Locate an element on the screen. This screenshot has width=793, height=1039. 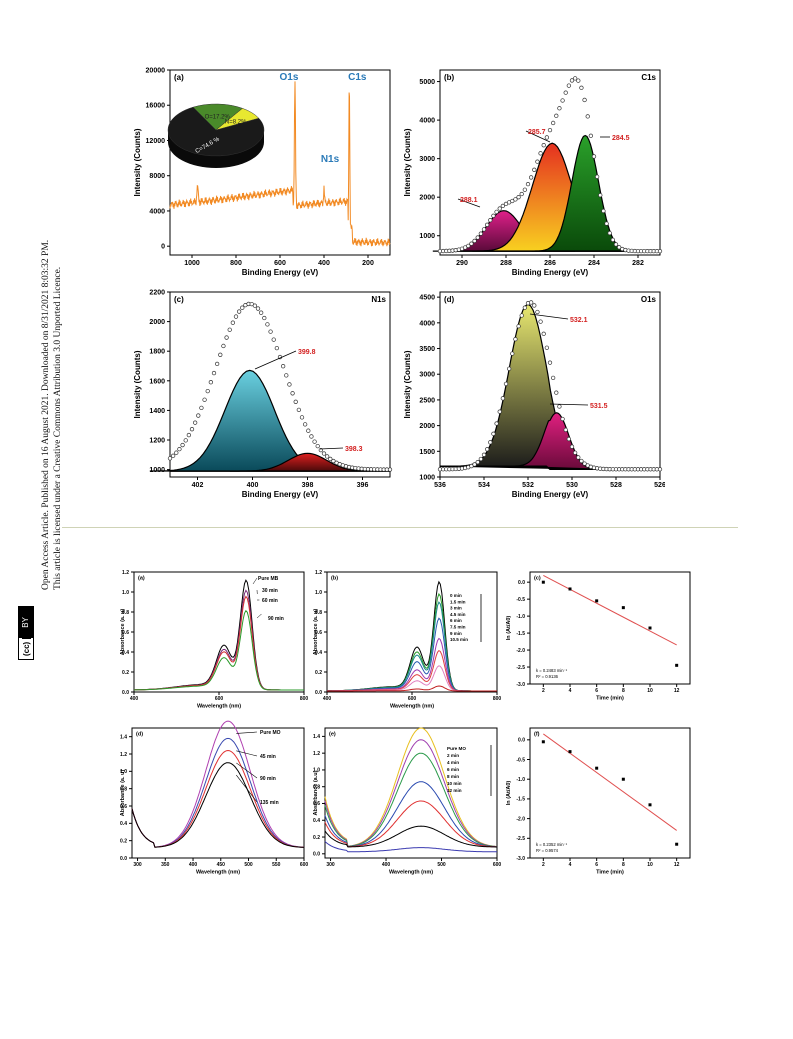
x-tick-label: 12 is located at coordinates (677, 691).